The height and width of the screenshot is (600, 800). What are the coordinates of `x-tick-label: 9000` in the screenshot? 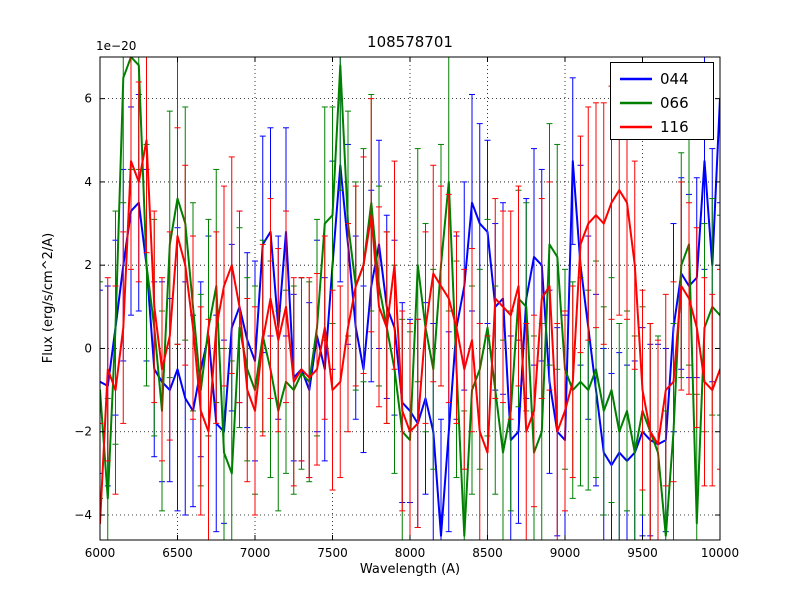 It's located at (565, 553).